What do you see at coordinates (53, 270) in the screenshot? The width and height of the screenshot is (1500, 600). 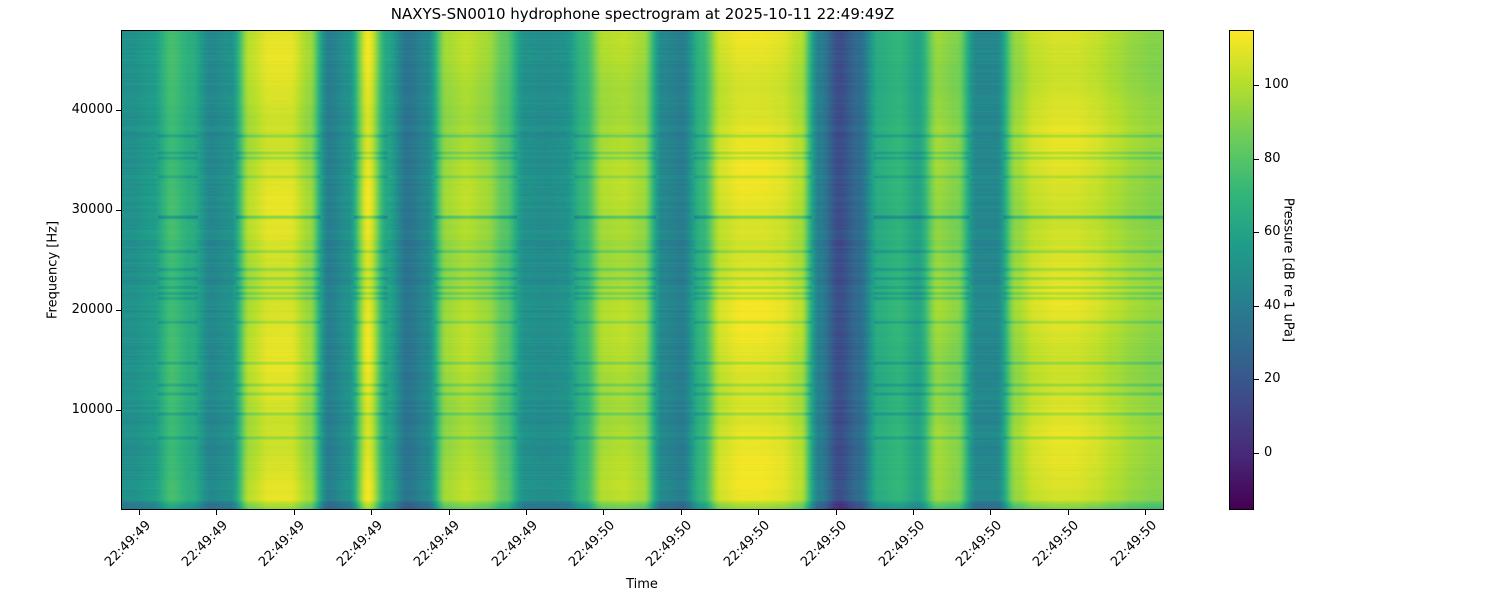 I see `y-axis-label: Frequency [Hz]` at bounding box center [53, 270].